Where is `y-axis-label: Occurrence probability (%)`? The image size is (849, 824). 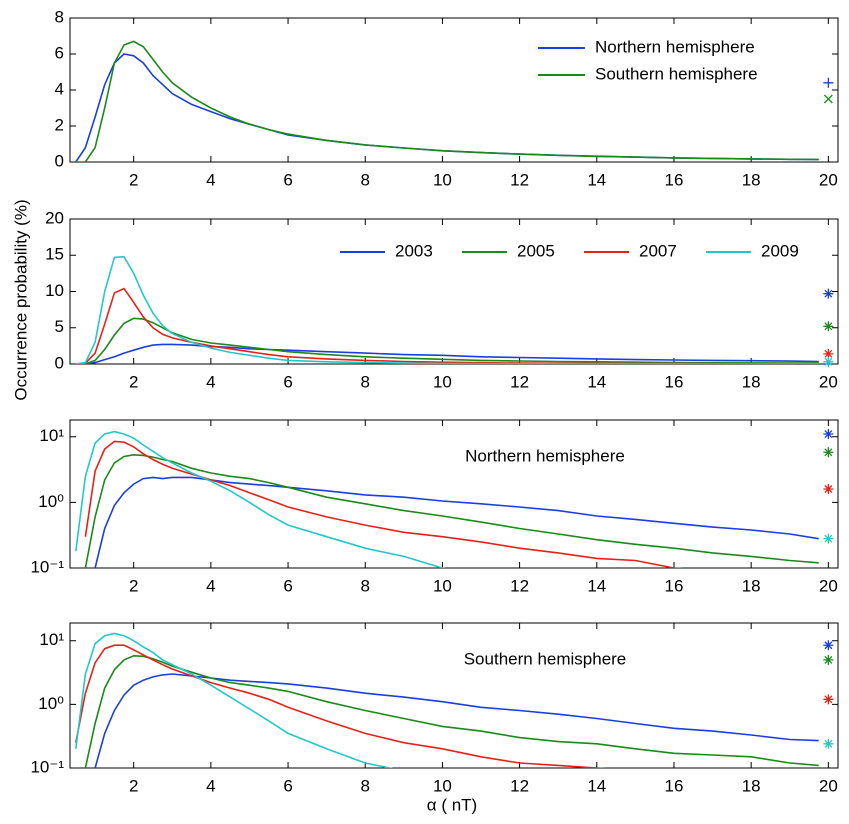 y-axis-label: Occurrence probability (%) is located at coordinates (20, 299).